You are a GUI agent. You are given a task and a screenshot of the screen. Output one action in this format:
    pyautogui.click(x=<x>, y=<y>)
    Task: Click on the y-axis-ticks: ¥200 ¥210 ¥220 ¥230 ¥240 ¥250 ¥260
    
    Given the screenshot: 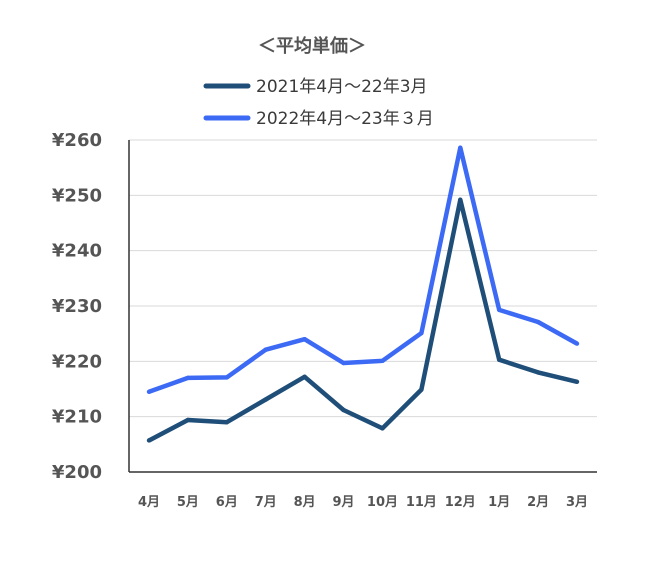 What is the action you would take?
    pyautogui.click(x=77, y=306)
    